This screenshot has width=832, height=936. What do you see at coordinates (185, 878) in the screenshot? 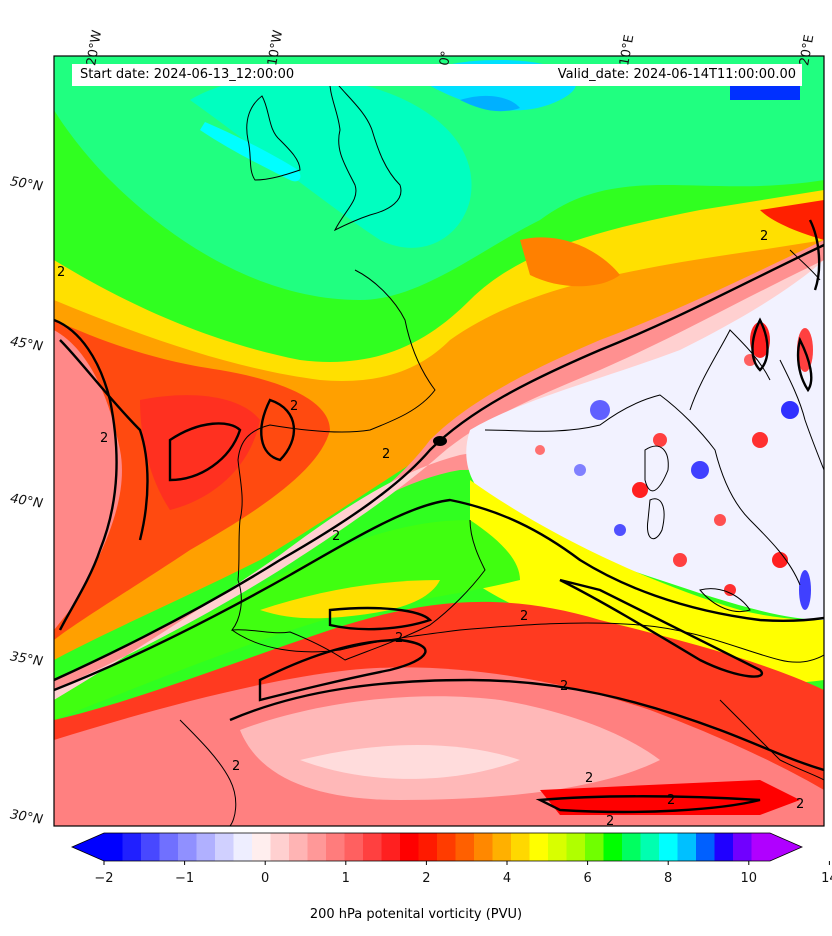
I see `colorbar-tick-label: −1` at bounding box center [185, 878].